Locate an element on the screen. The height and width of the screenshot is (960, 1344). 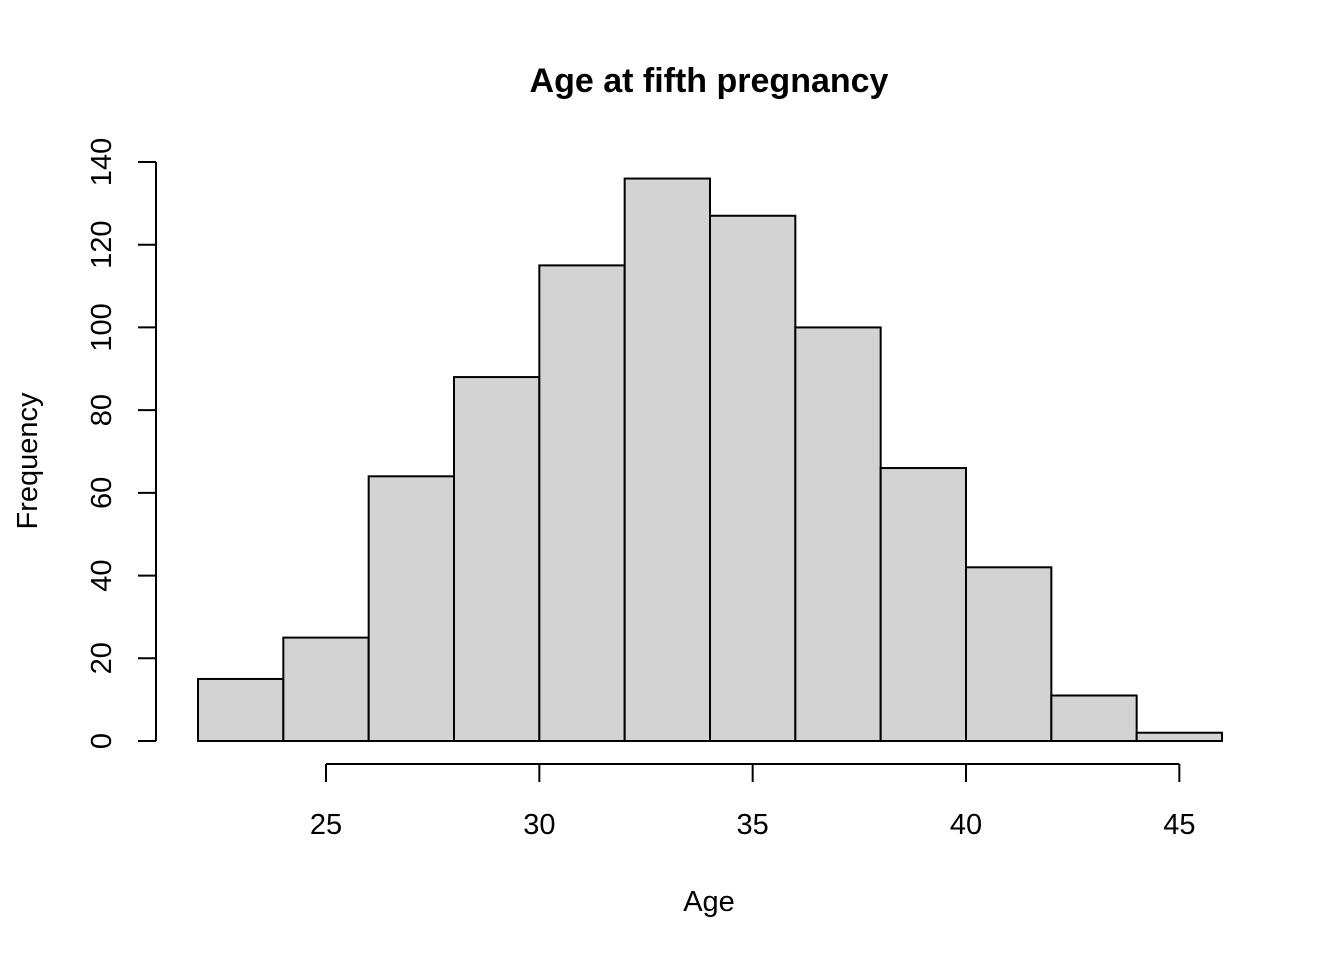
y-axis-ticks: 0 20 40 60 80 100 120 140 is located at coordinates (121, 443).